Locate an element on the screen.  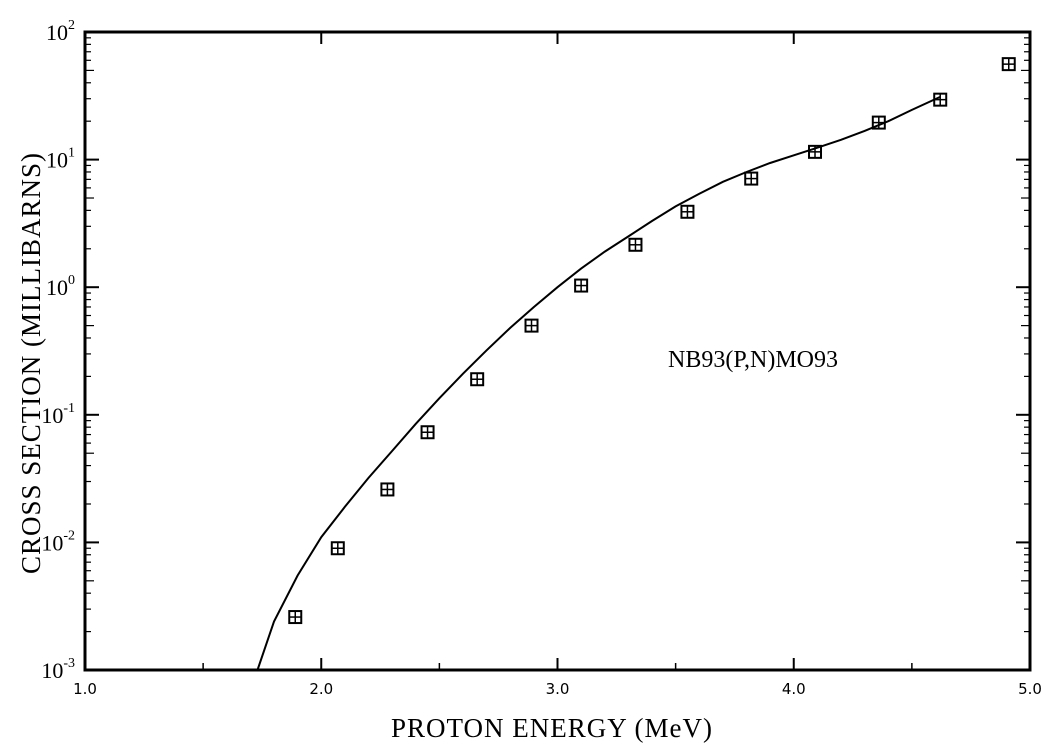
x-tick-label: 3.0 is located at coordinates (558, 689).